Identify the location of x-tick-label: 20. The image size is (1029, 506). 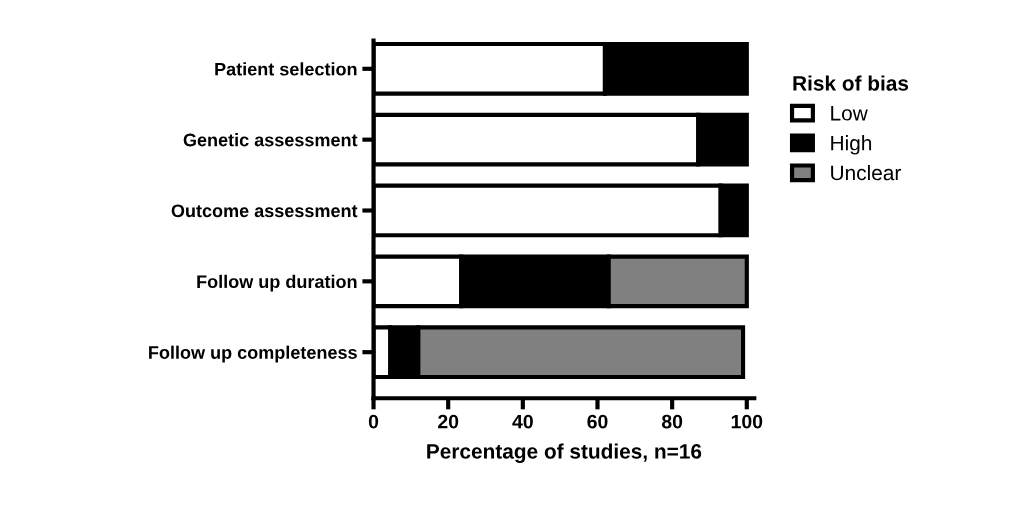
(448, 421).